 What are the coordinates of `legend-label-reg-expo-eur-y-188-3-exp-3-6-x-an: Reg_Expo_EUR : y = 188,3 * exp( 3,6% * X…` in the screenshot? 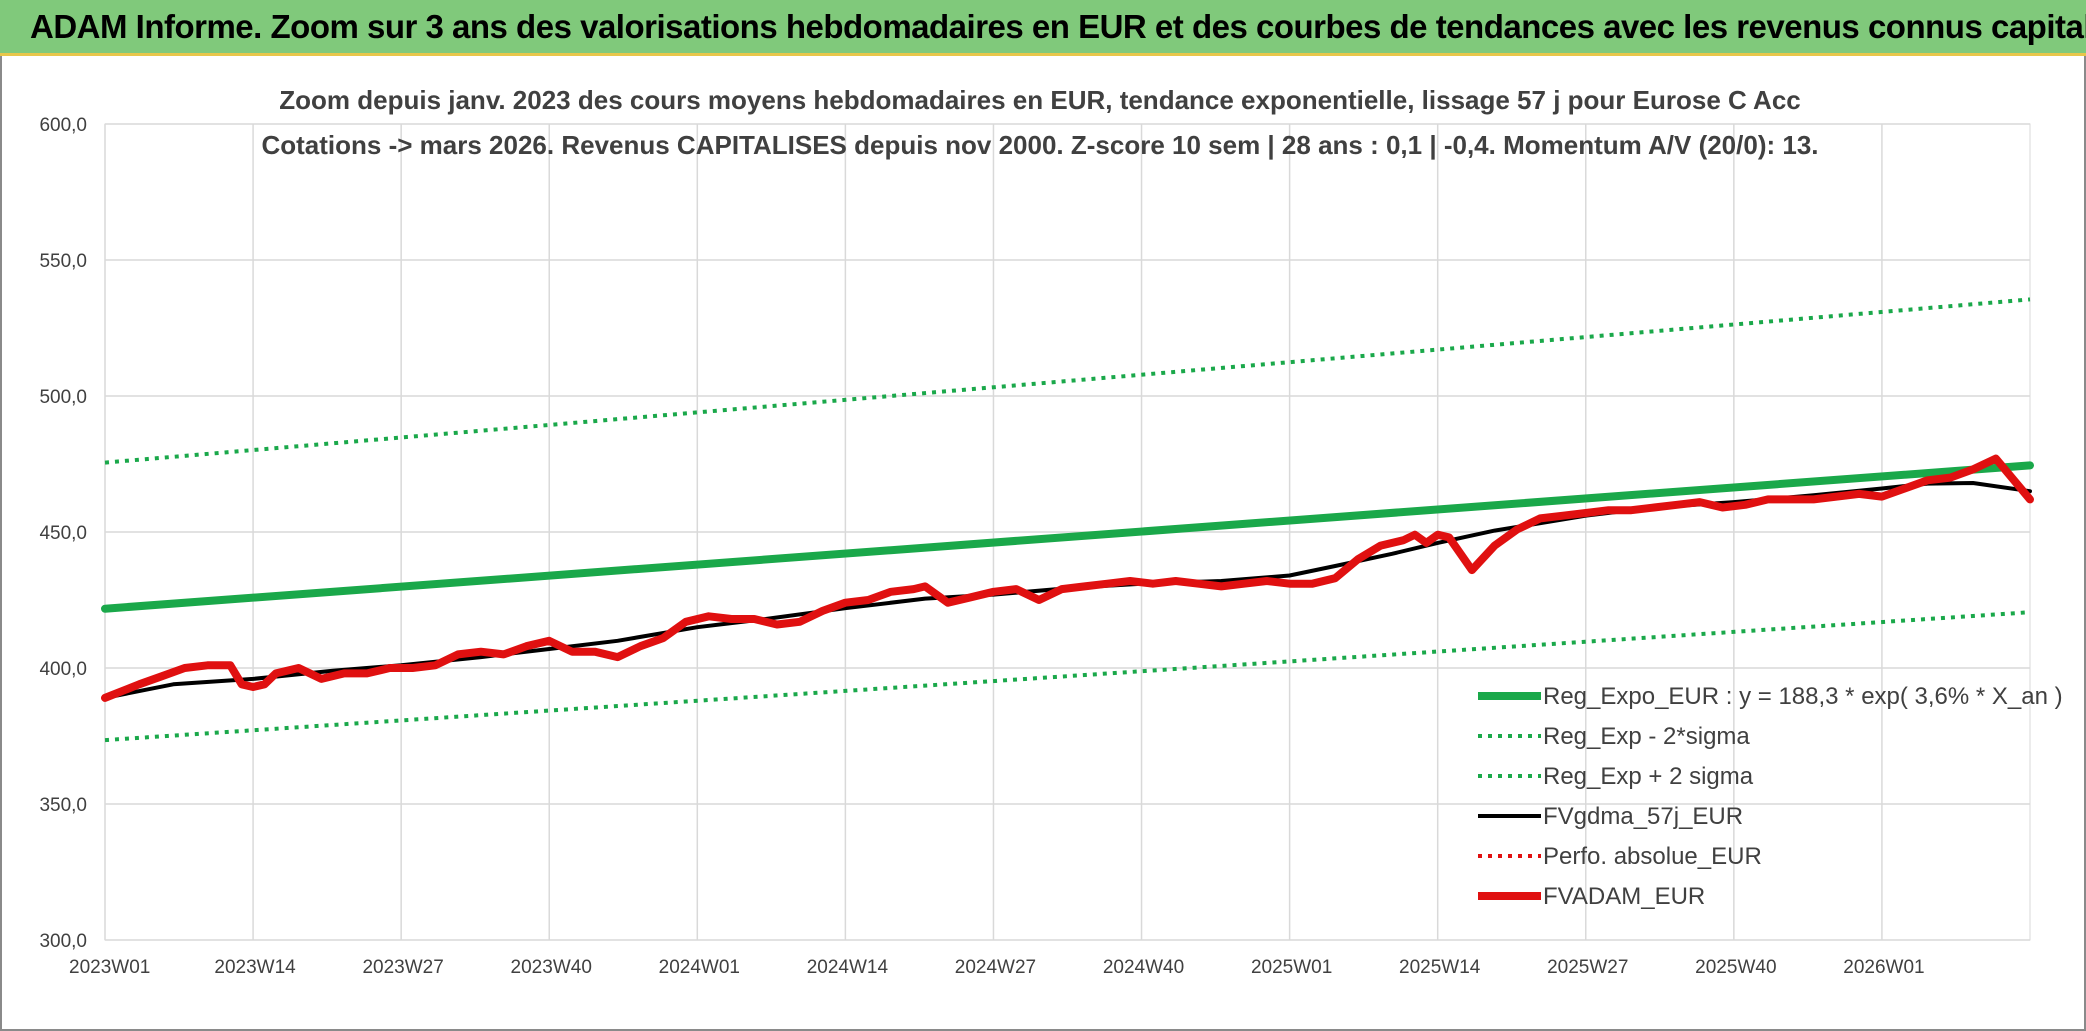 It's located at (1803, 696).